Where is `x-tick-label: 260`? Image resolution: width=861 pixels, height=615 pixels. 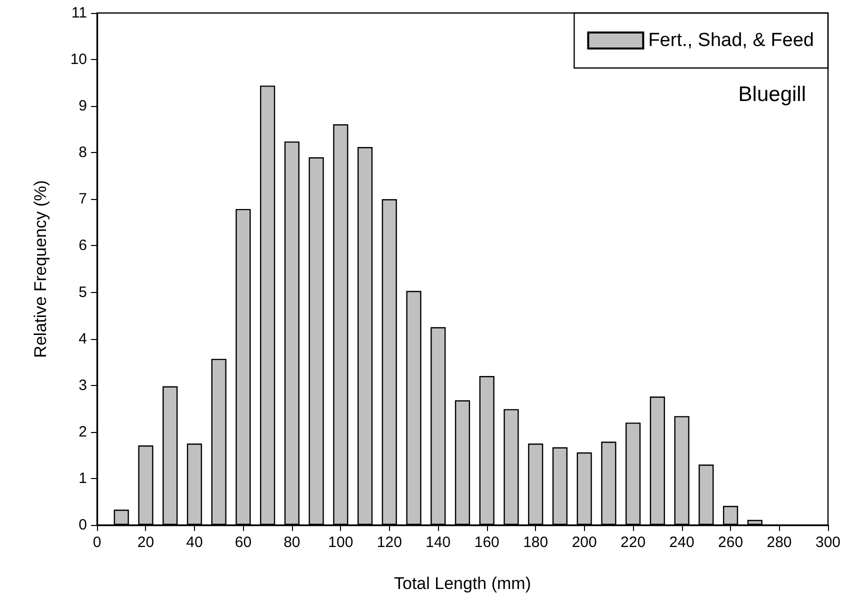 x-tick-label: 260 is located at coordinates (731, 542).